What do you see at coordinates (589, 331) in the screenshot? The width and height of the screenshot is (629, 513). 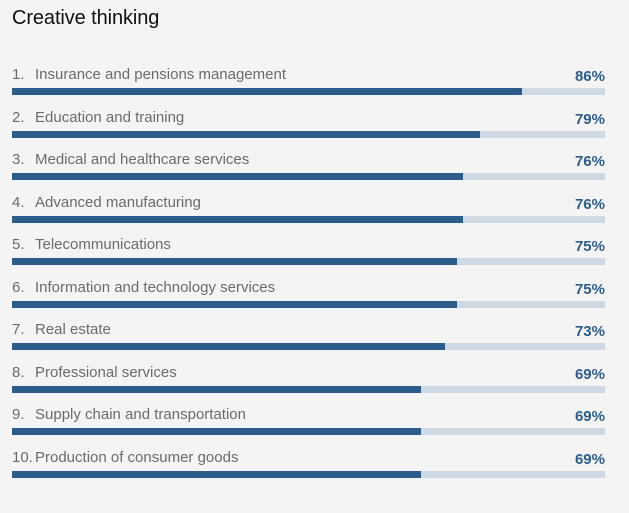 I see `value-label: 73%` at bounding box center [589, 331].